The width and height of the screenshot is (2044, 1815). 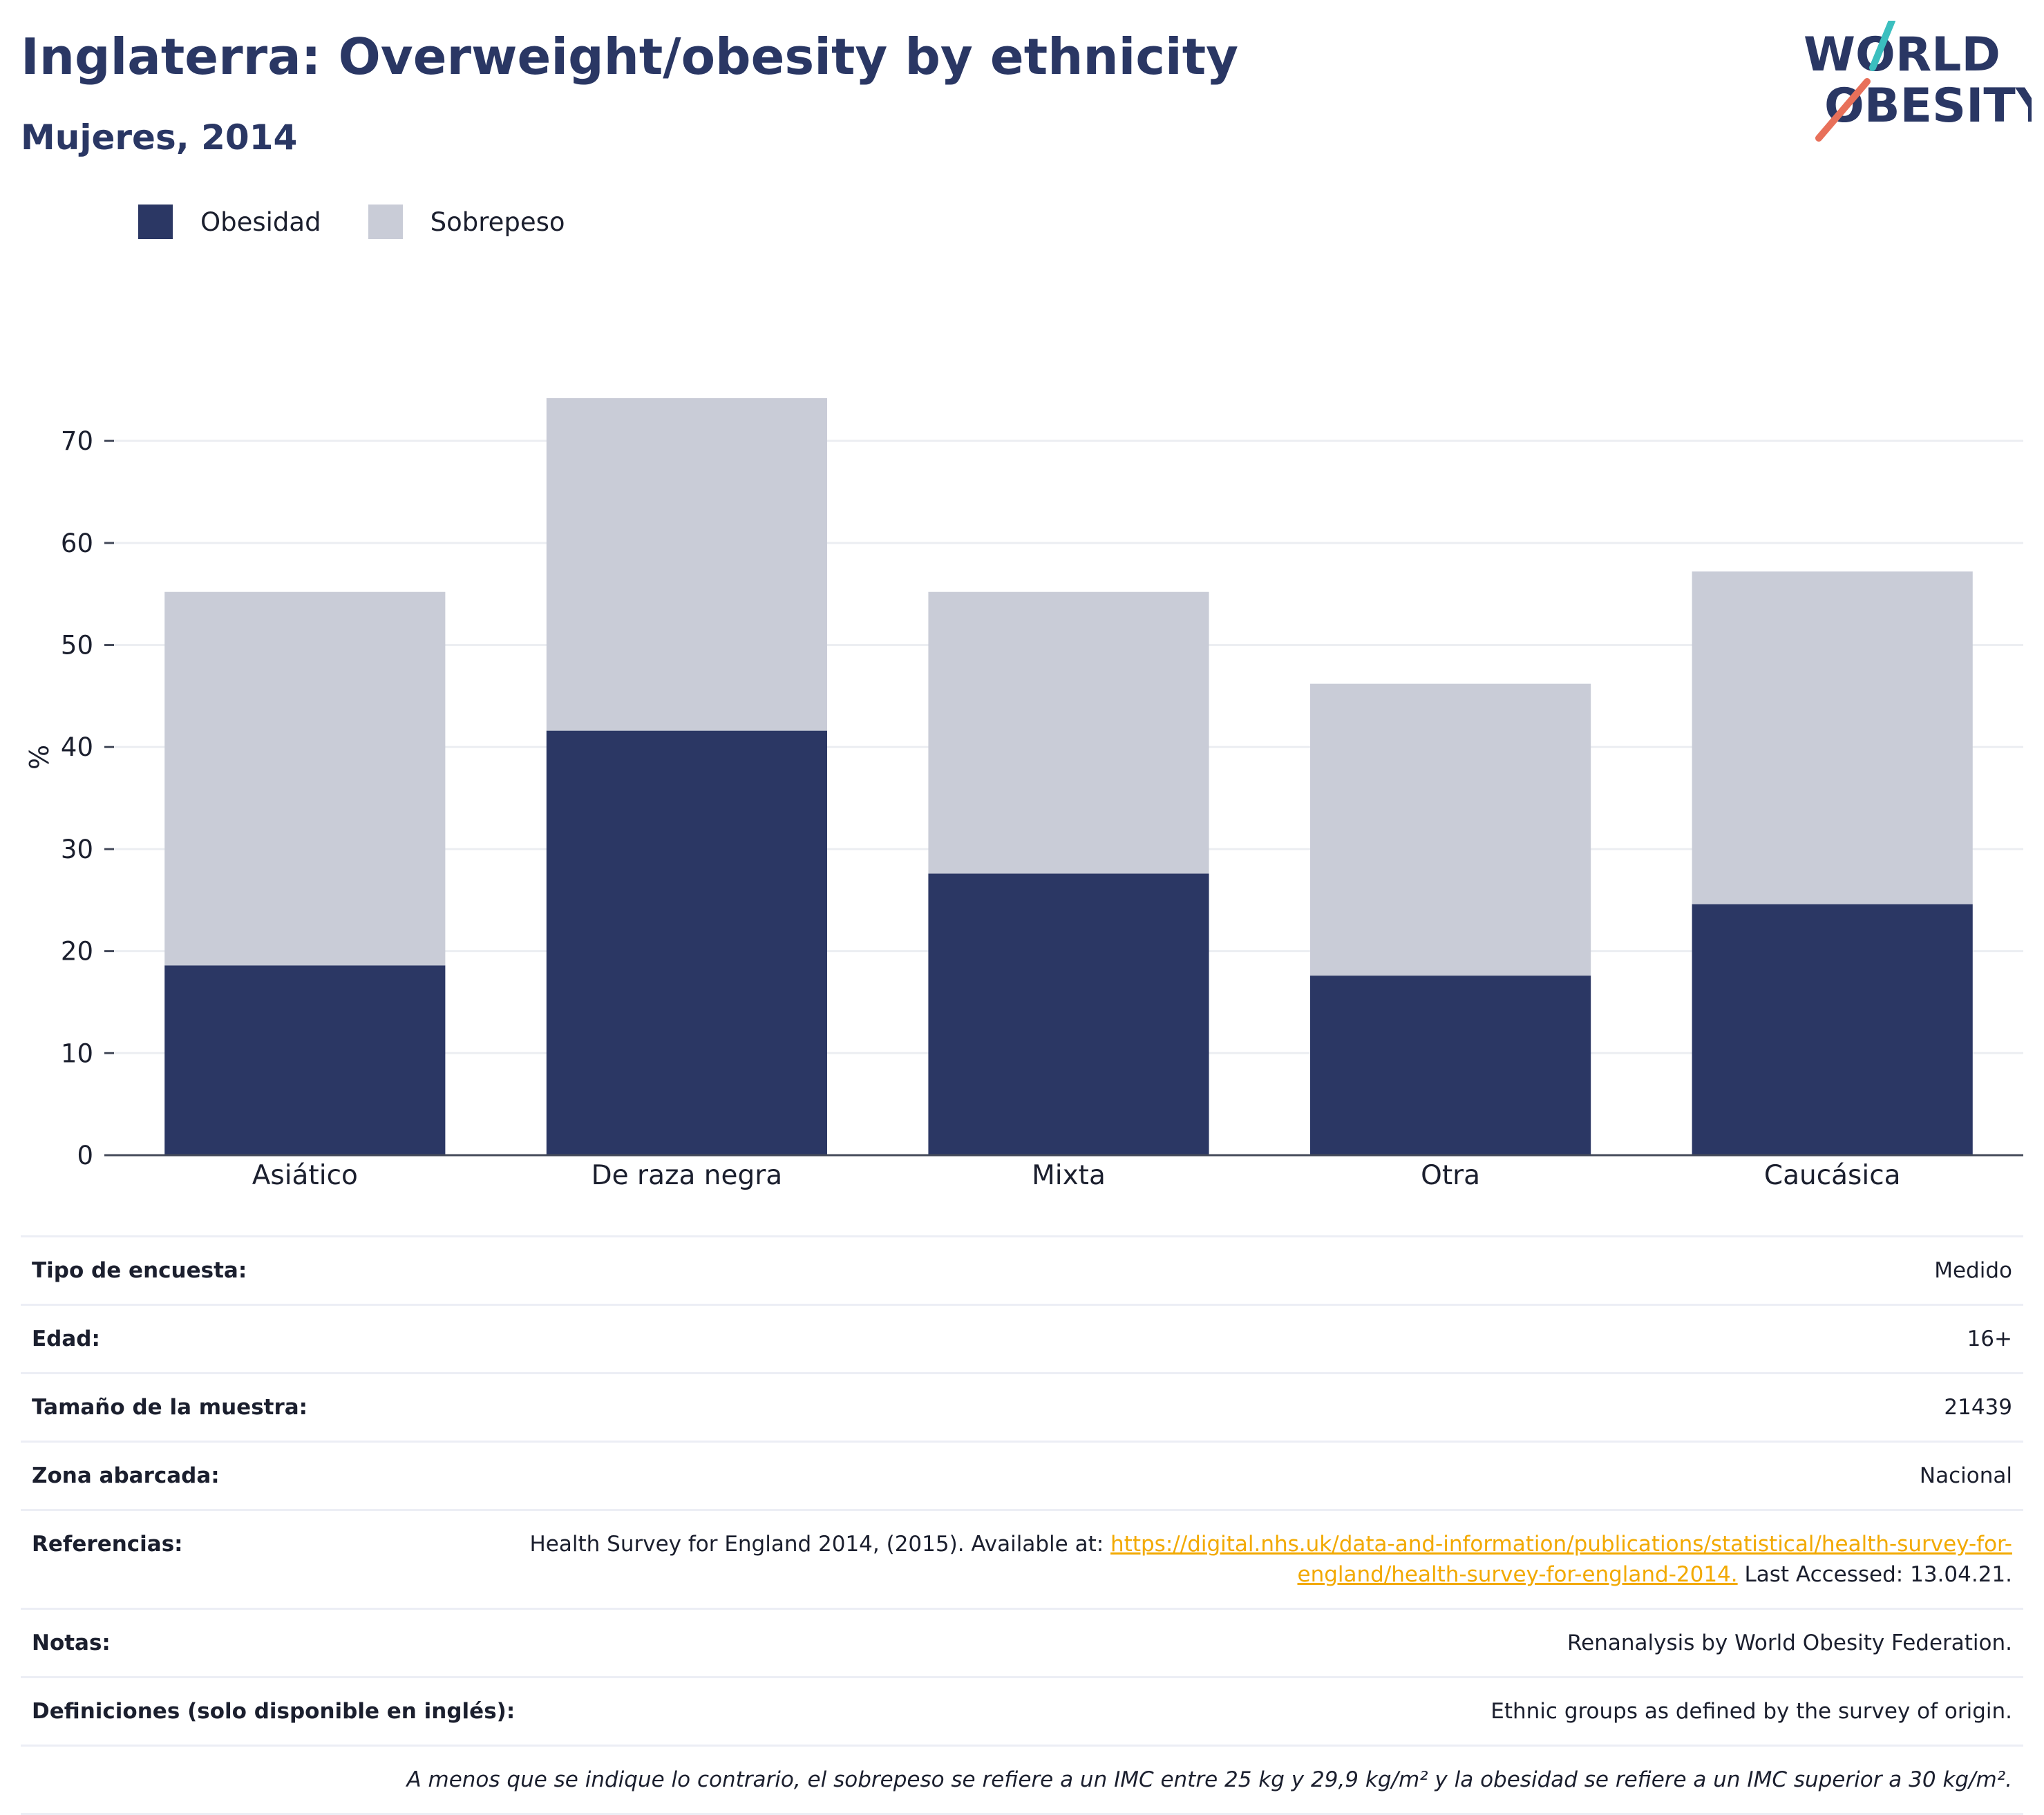 I want to click on meta-row-age: Edad: 16+, so click(x=1022, y=1338).